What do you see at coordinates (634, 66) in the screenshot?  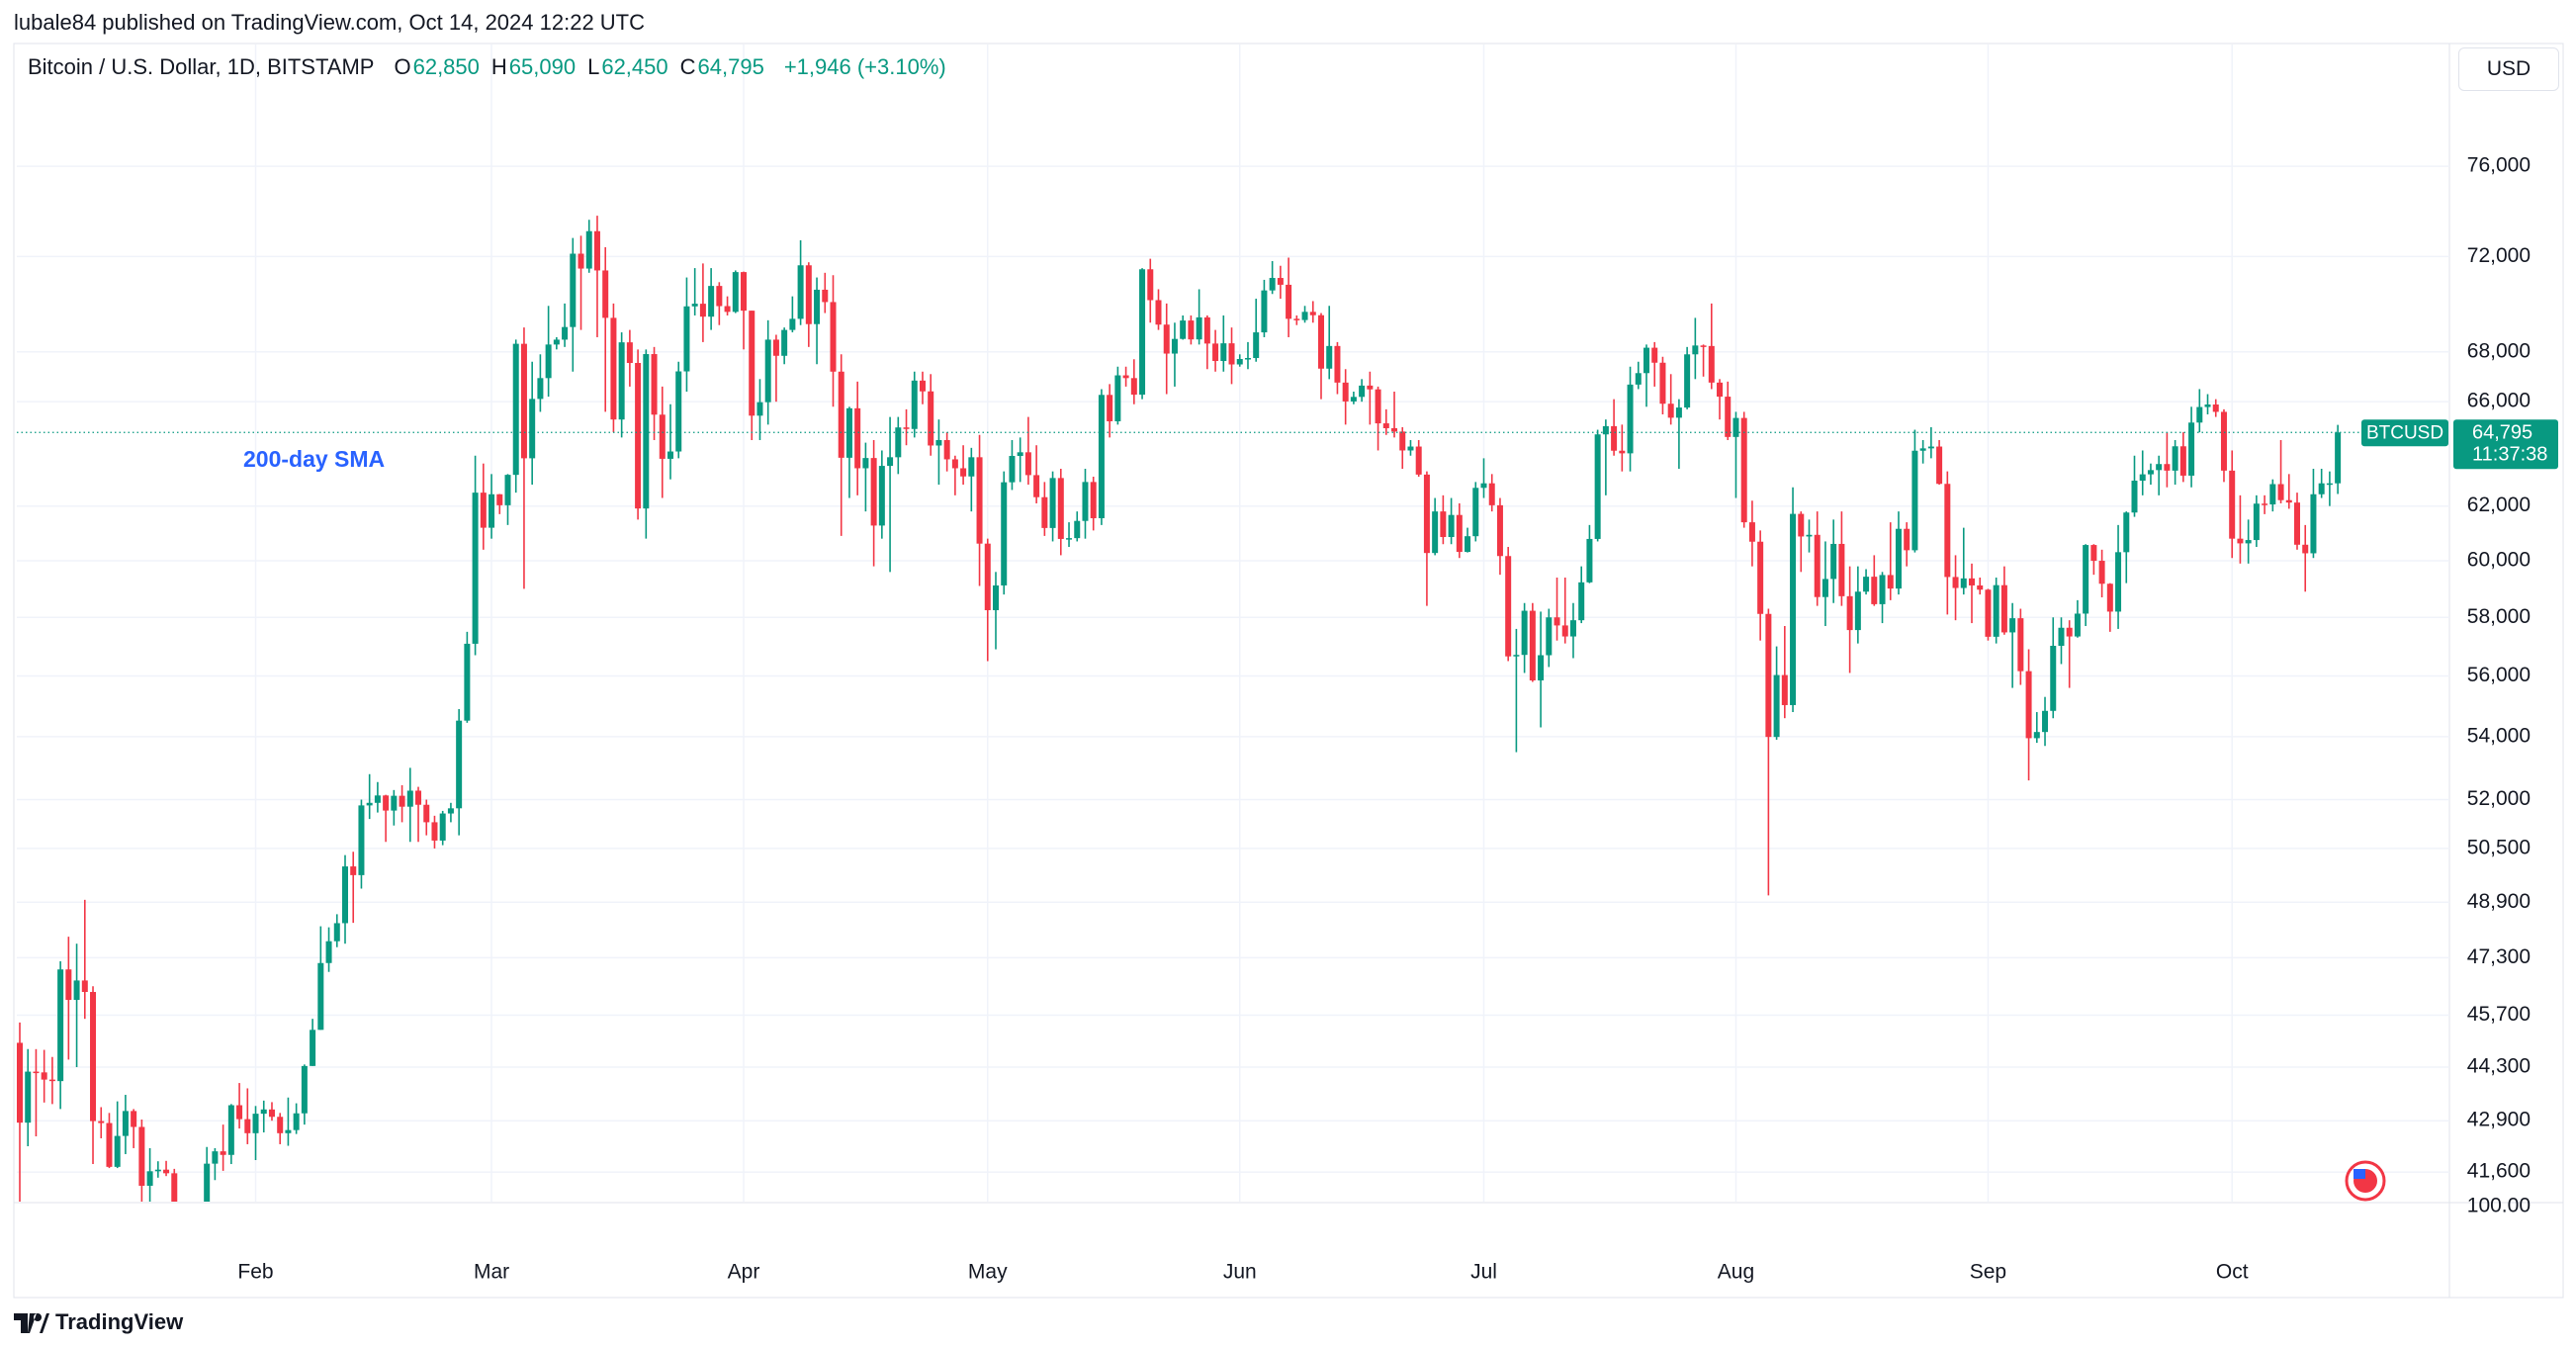 I see `ohlc-value: 62,450` at bounding box center [634, 66].